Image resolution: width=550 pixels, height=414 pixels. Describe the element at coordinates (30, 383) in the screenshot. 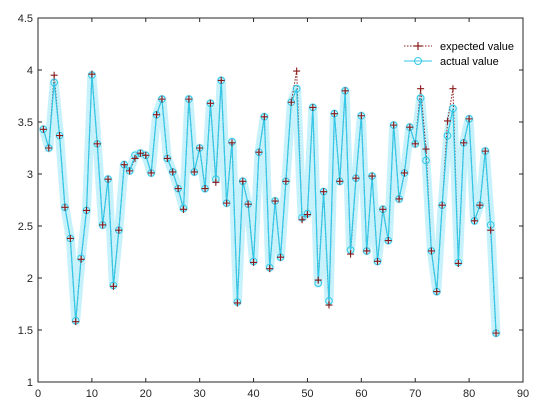

I see `y-tick-label: 1` at that location.